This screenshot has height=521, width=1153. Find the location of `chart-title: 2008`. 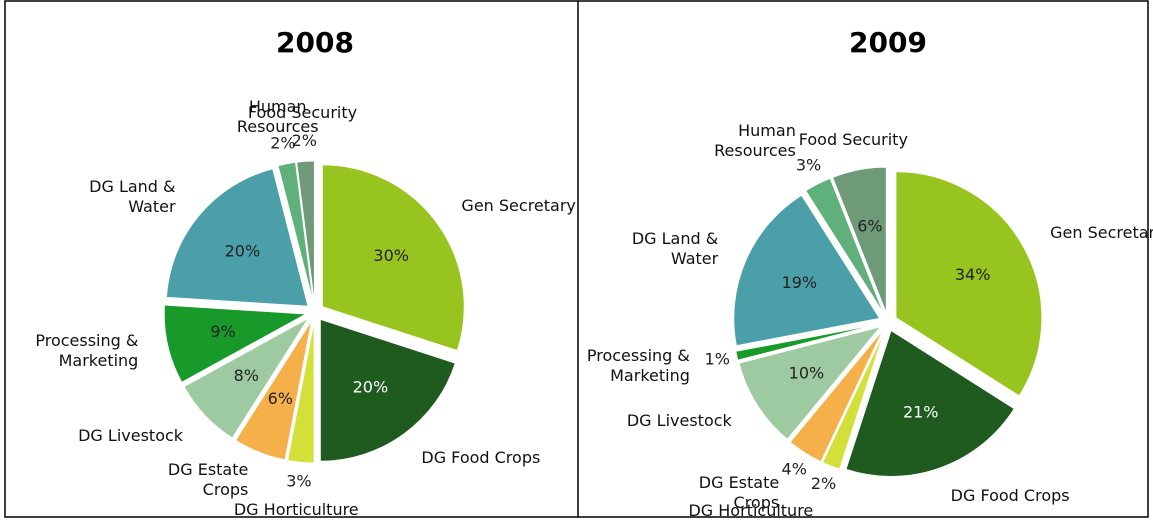

chart-title: 2008 is located at coordinates (315, 42).